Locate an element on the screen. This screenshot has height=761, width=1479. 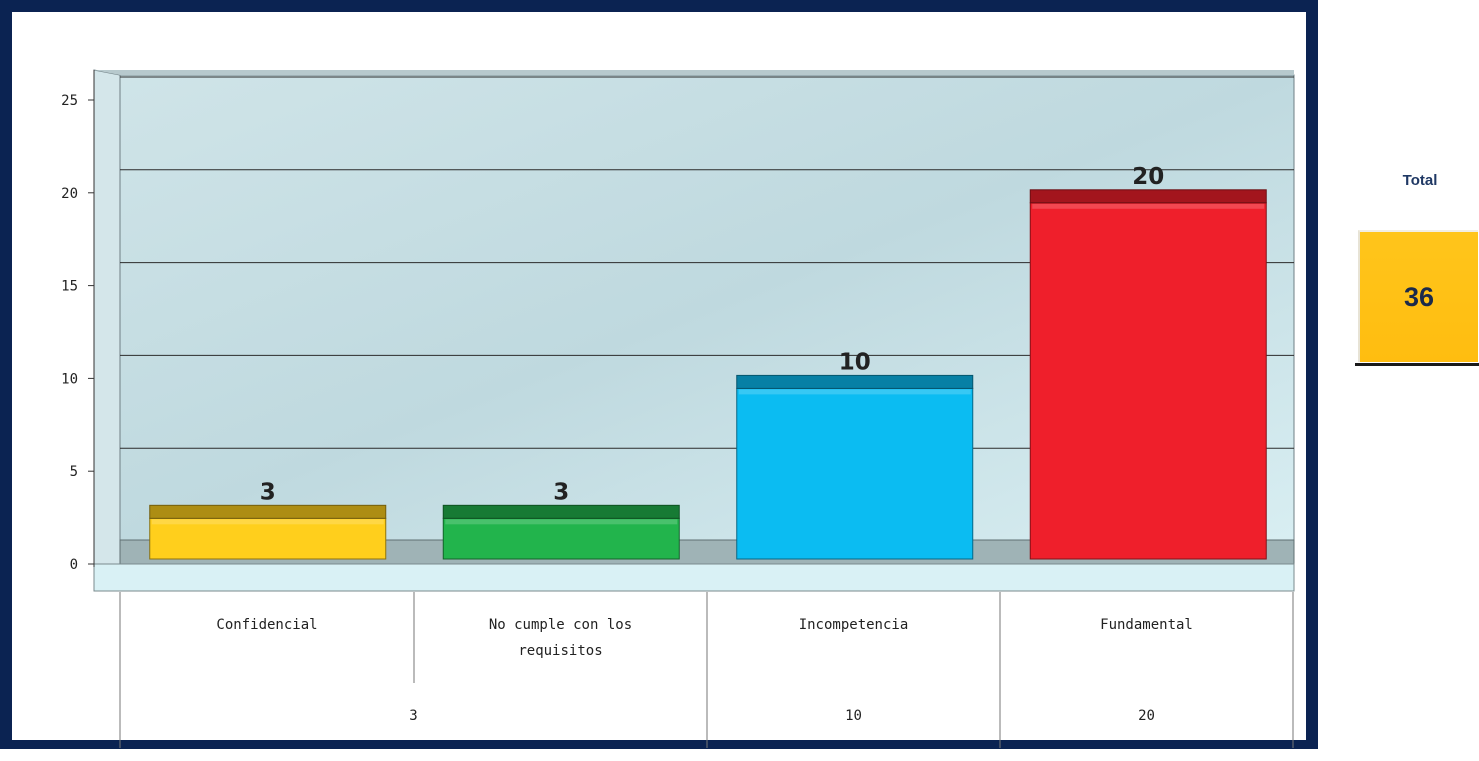
category-label: Confidencial is located at coordinates (266, 625).